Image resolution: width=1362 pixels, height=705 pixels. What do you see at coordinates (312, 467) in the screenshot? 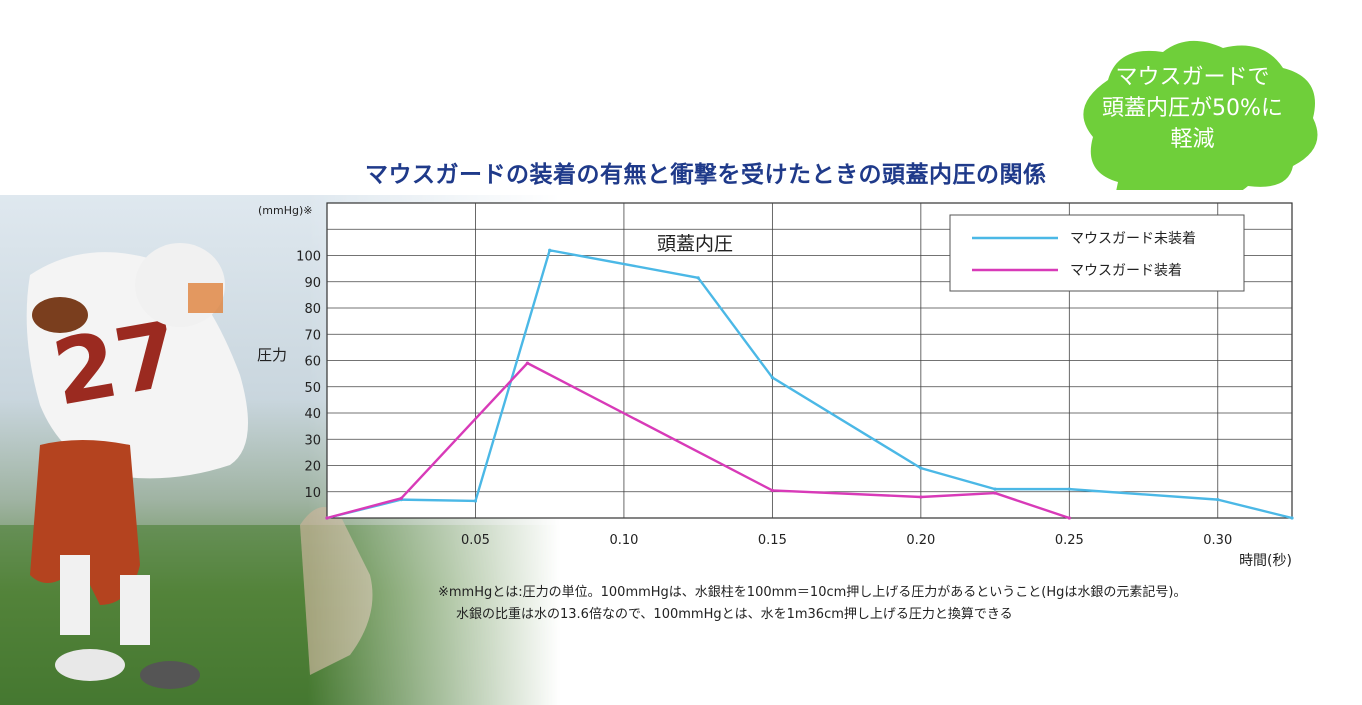
I see `y-tick-label: 20` at bounding box center [312, 467].